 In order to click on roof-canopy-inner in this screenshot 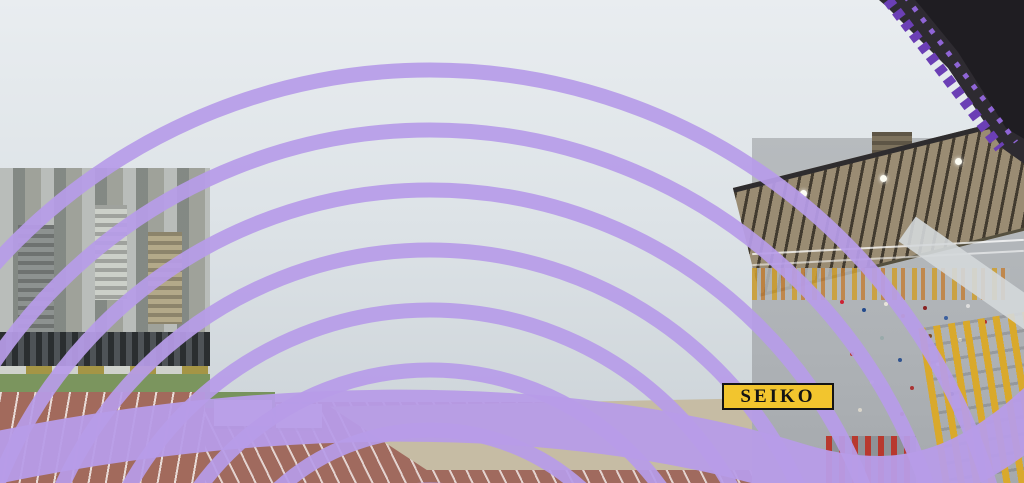, I will do `click(969, 69)`.